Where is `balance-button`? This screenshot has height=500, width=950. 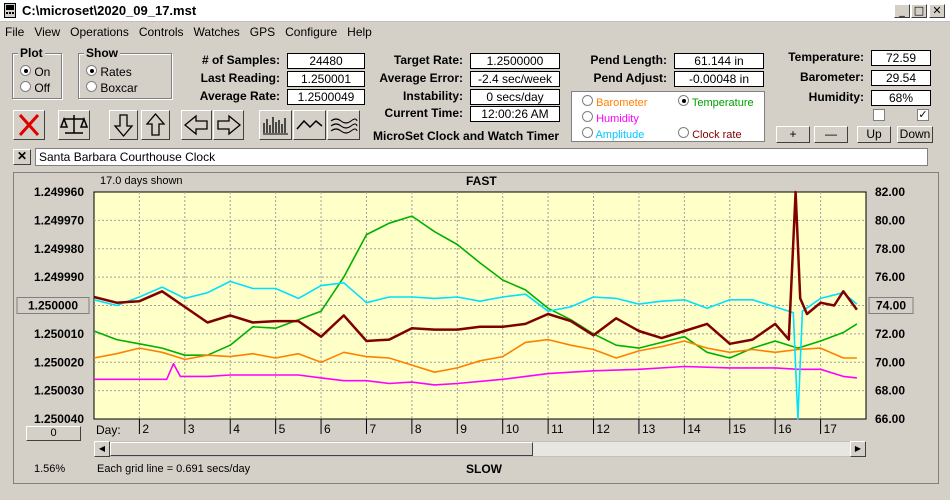
balance-button is located at coordinates (74, 125).